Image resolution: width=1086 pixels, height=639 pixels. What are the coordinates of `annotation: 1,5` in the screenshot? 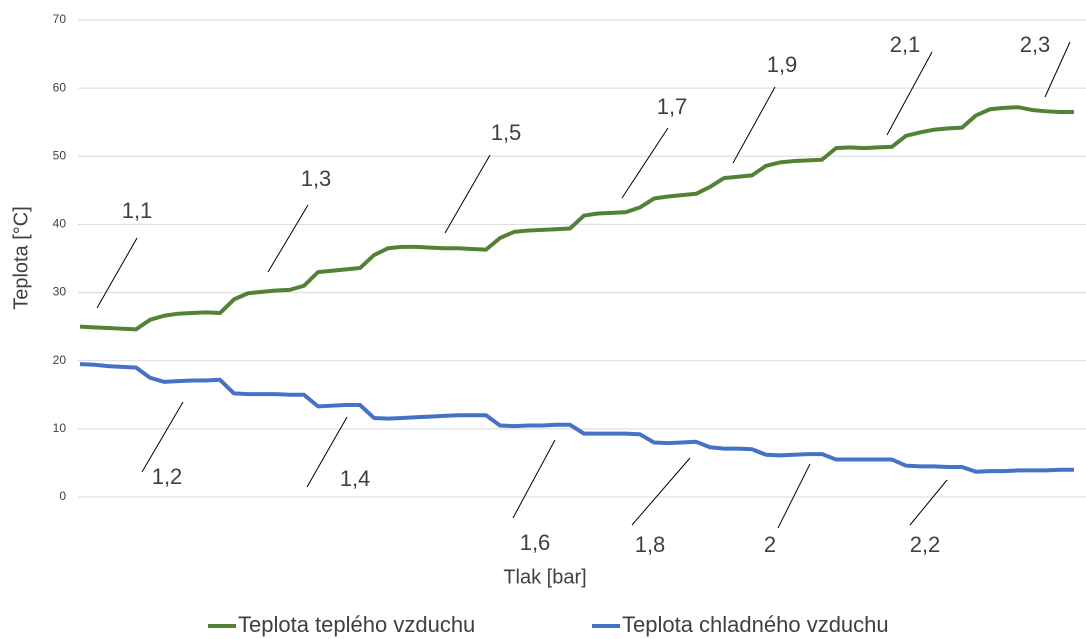 It's located at (506, 132).